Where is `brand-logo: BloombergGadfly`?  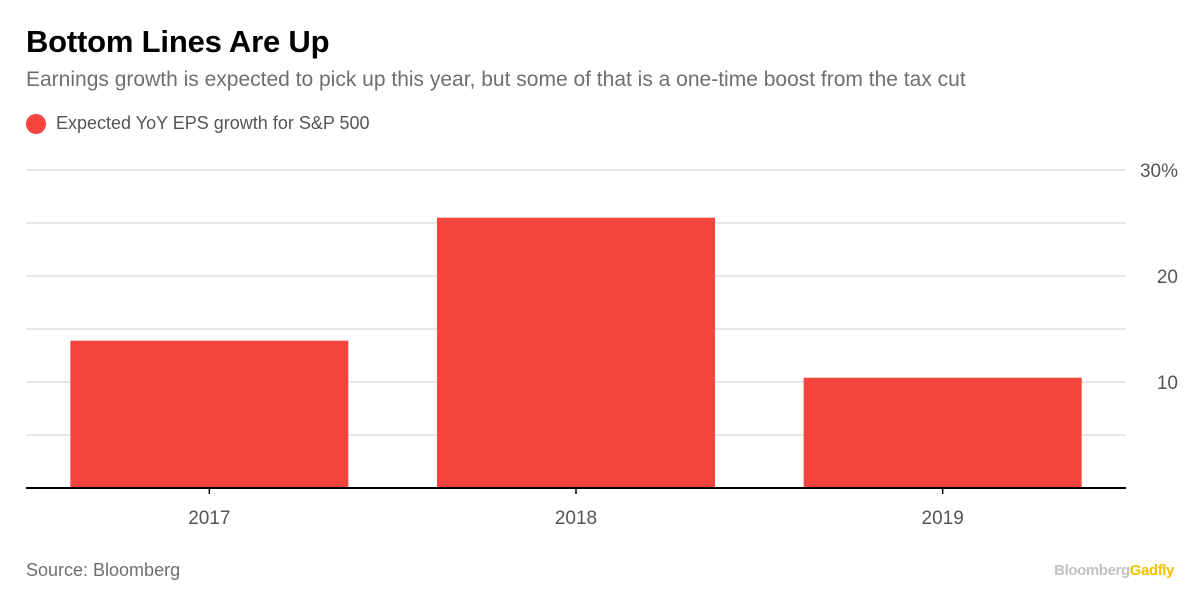 brand-logo: BloombergGadfly is located at coordinates (1114, 570).